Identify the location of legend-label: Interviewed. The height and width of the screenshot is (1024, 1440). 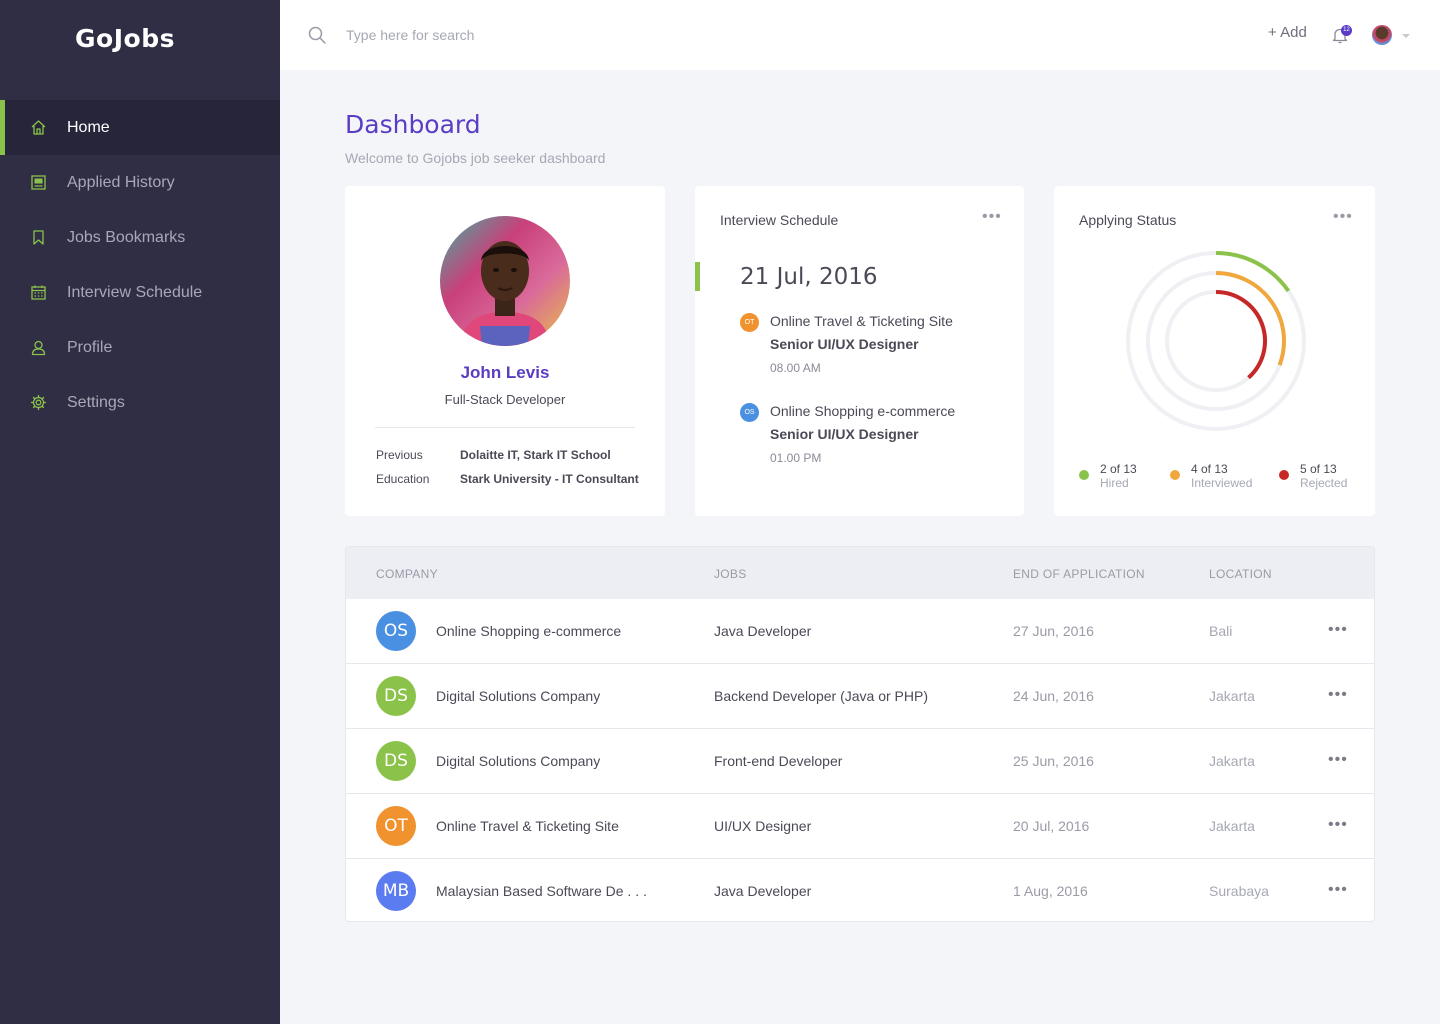
(1222, 483).